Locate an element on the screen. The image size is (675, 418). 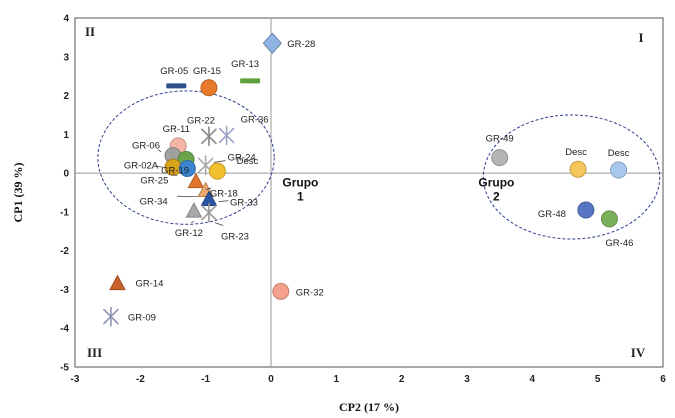
point-label: GR-13 is located at coordinates (245, 64).